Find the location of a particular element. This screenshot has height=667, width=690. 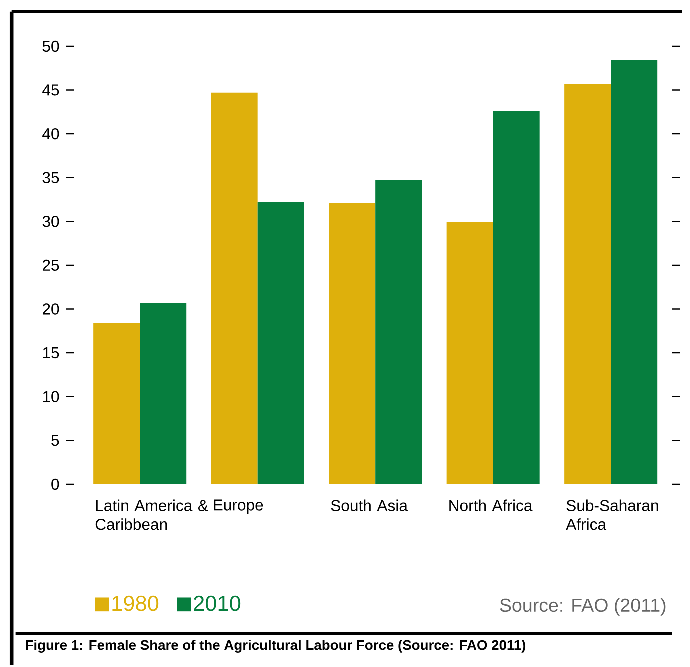

x-tick-label: Latin America & Caribbean is located at coordinates (152, 515).